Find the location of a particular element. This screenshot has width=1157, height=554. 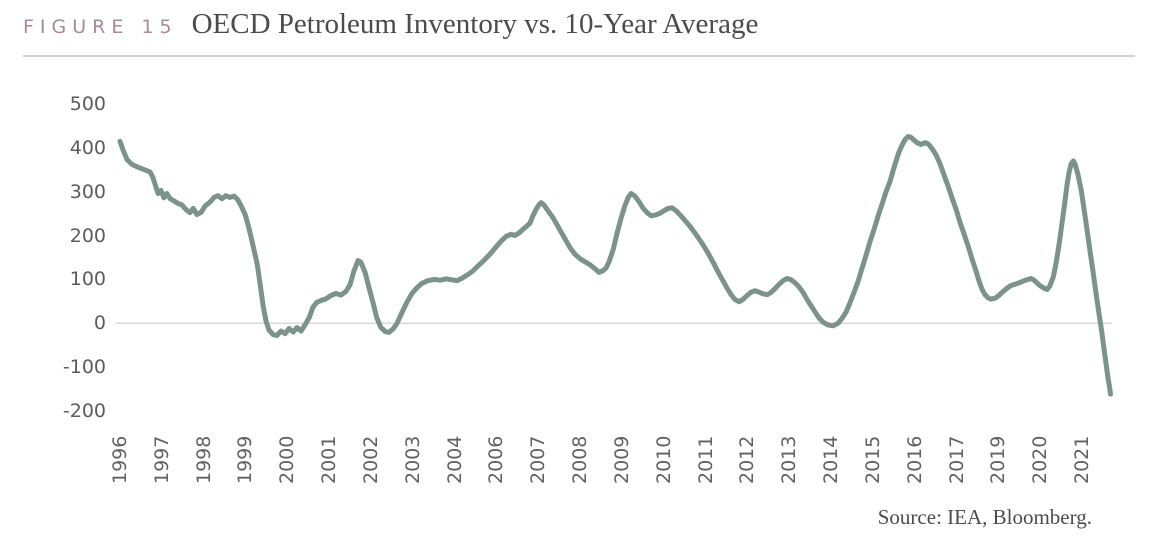

x-tick-label: 2010 is located at coordinates (663, 459).